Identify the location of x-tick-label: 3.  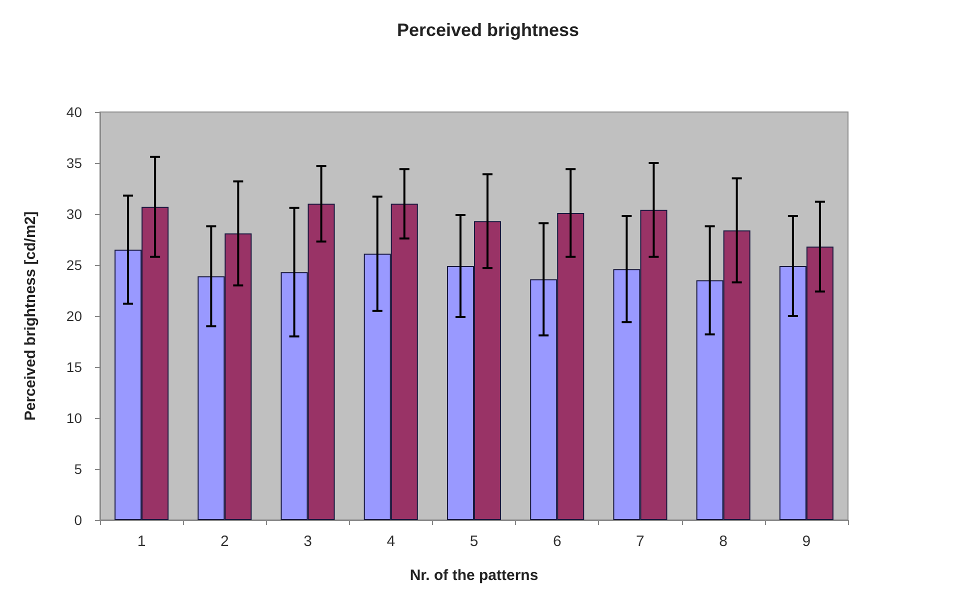
(308, 541).